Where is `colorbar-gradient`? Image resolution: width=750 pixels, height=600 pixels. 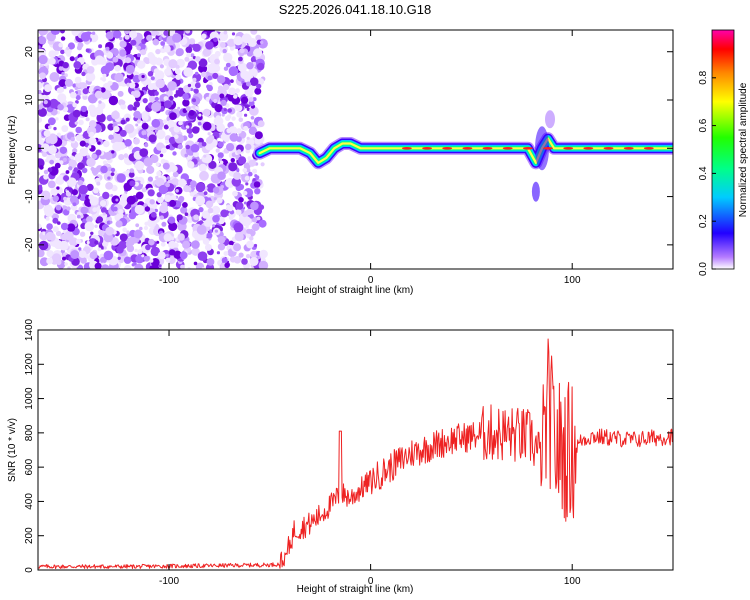 colorbar-gradient is located at coordinates (723, 149).